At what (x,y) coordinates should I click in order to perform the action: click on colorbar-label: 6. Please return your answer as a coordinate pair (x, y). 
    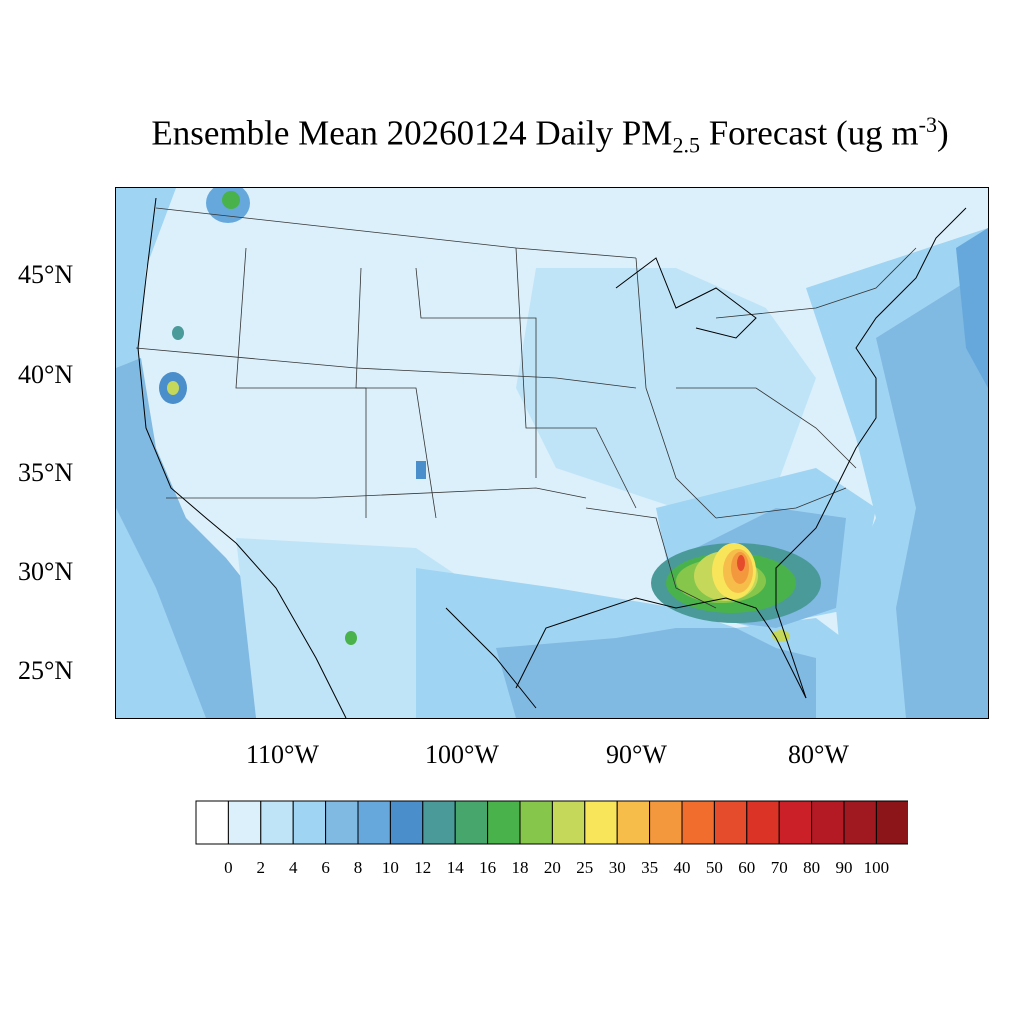
    Looking at the image, I should click on (325, 867).